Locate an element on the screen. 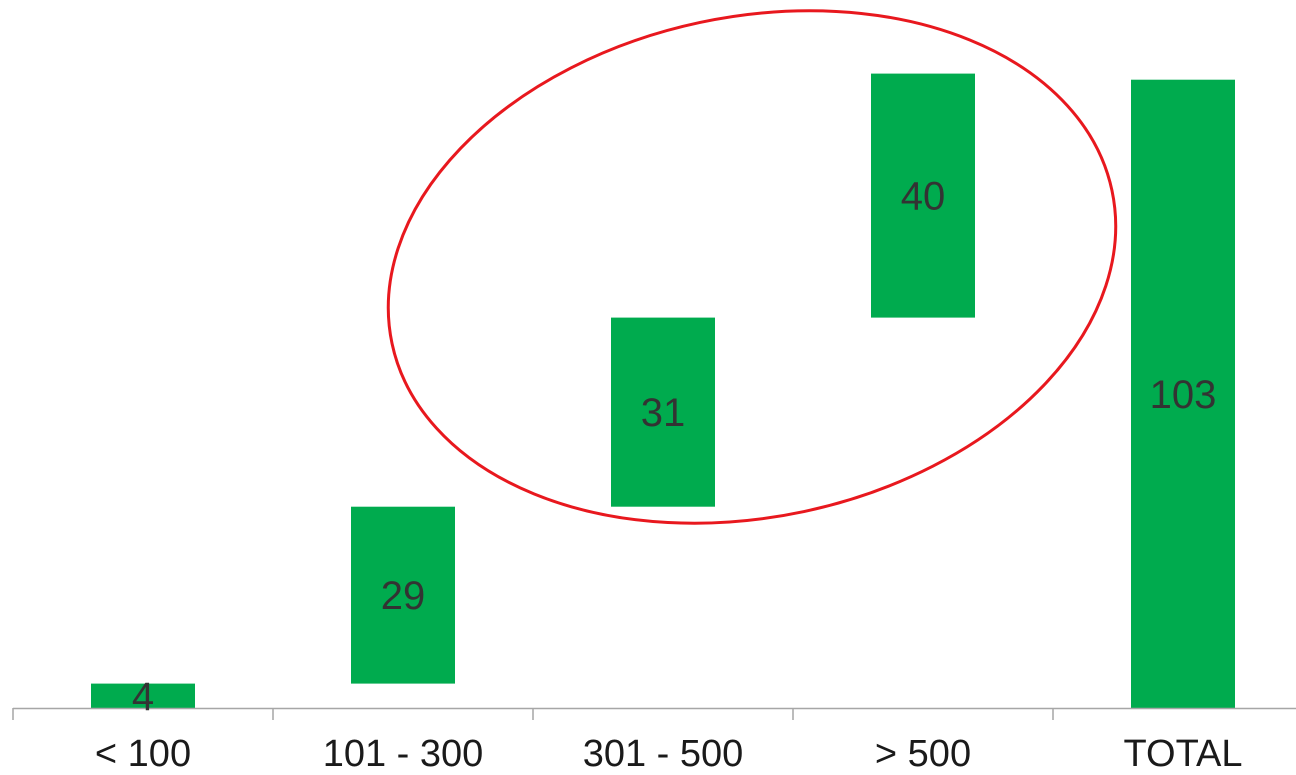 The width and height of the screenshot is (1296, 775). x-tick-label: 101 - 300 is located at coordinates (403, 754).